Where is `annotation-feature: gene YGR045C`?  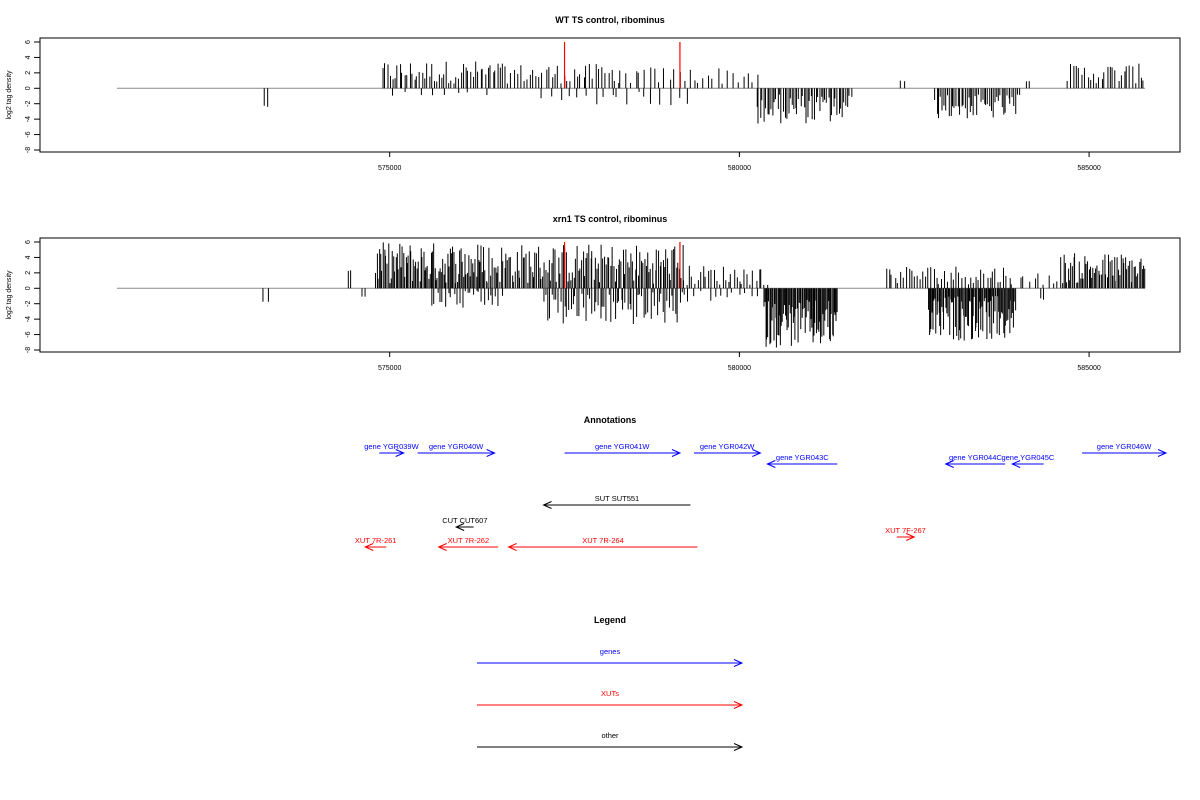
annotation-feature: gene YGR045C is located at coordinates (1028, 460).